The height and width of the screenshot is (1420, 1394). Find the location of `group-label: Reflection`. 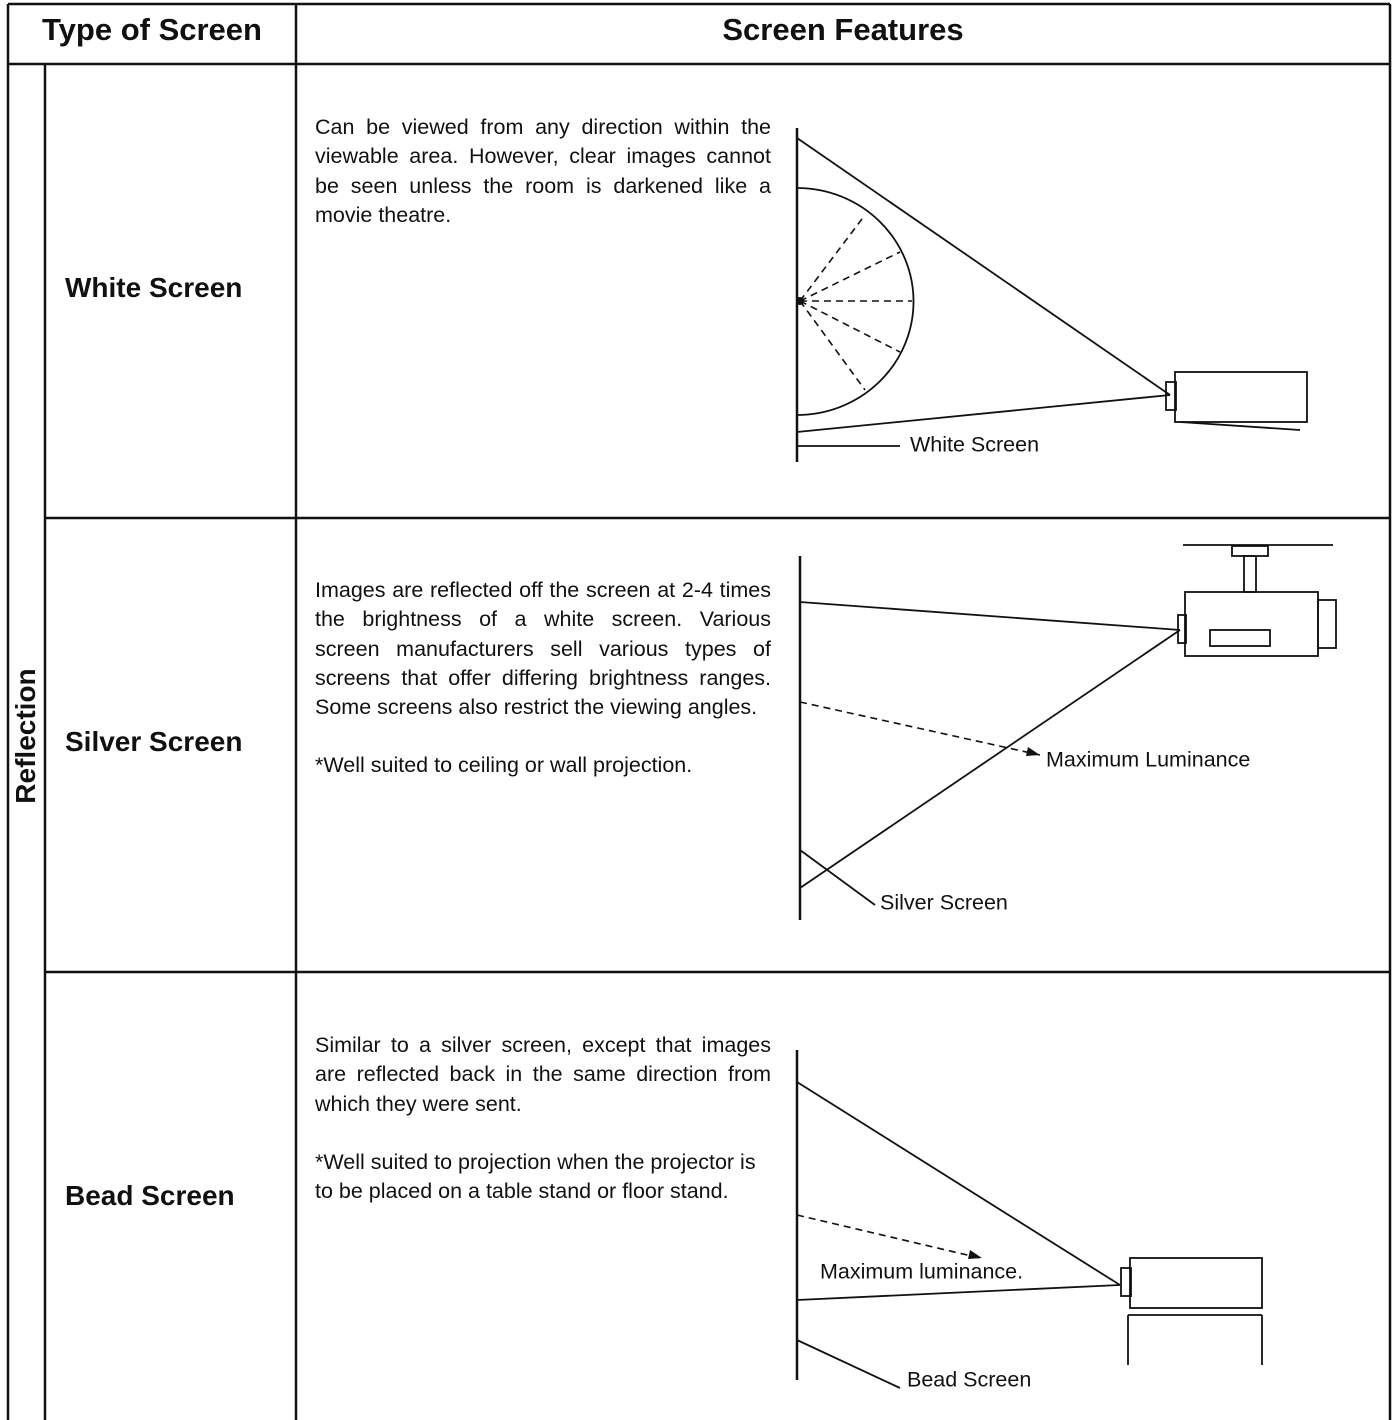

group-label: Reflection is located at coordinates (25, 736).